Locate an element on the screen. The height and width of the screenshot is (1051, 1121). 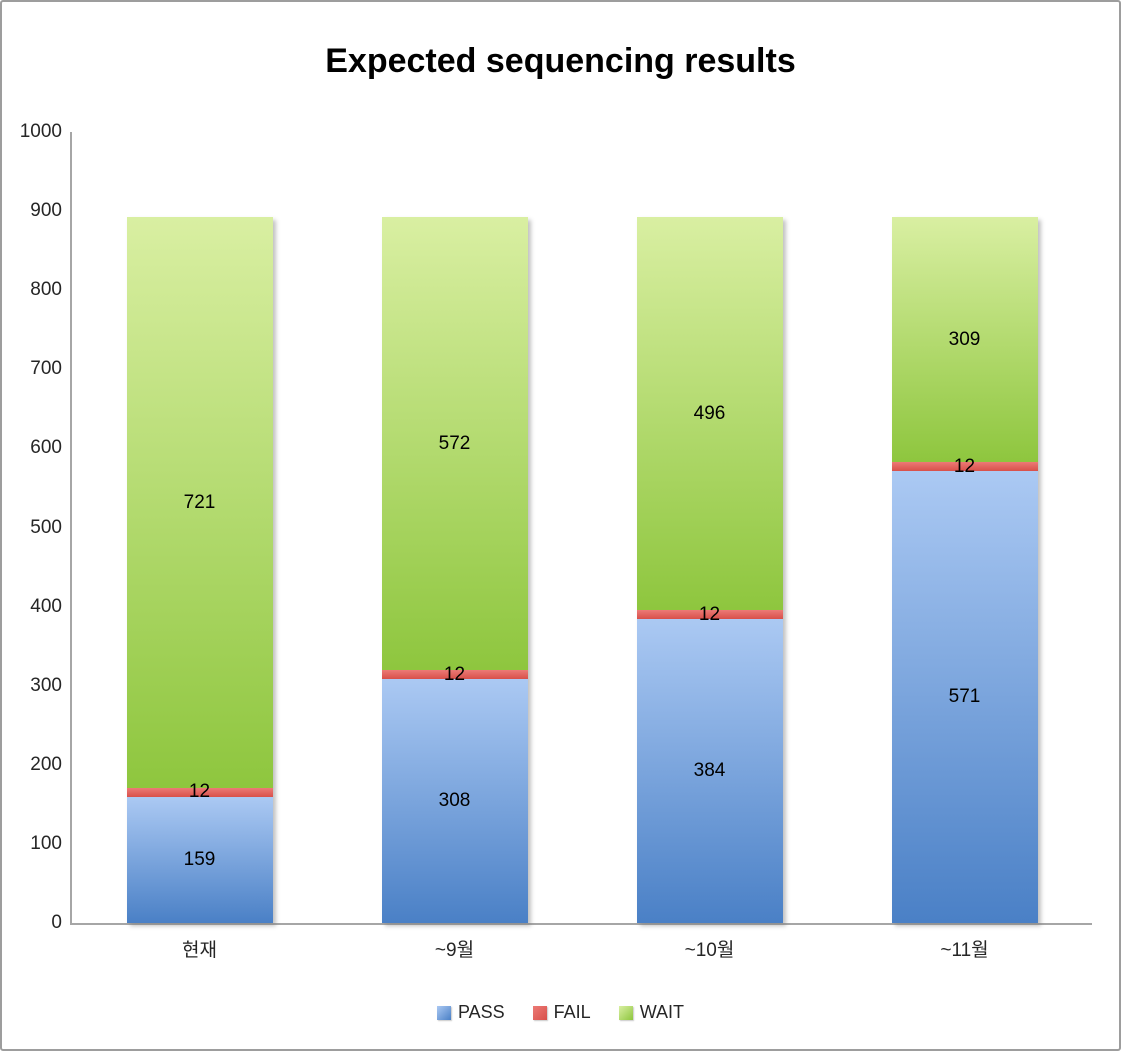
bar-value-label: 384 is located at coordinates (709, 771).